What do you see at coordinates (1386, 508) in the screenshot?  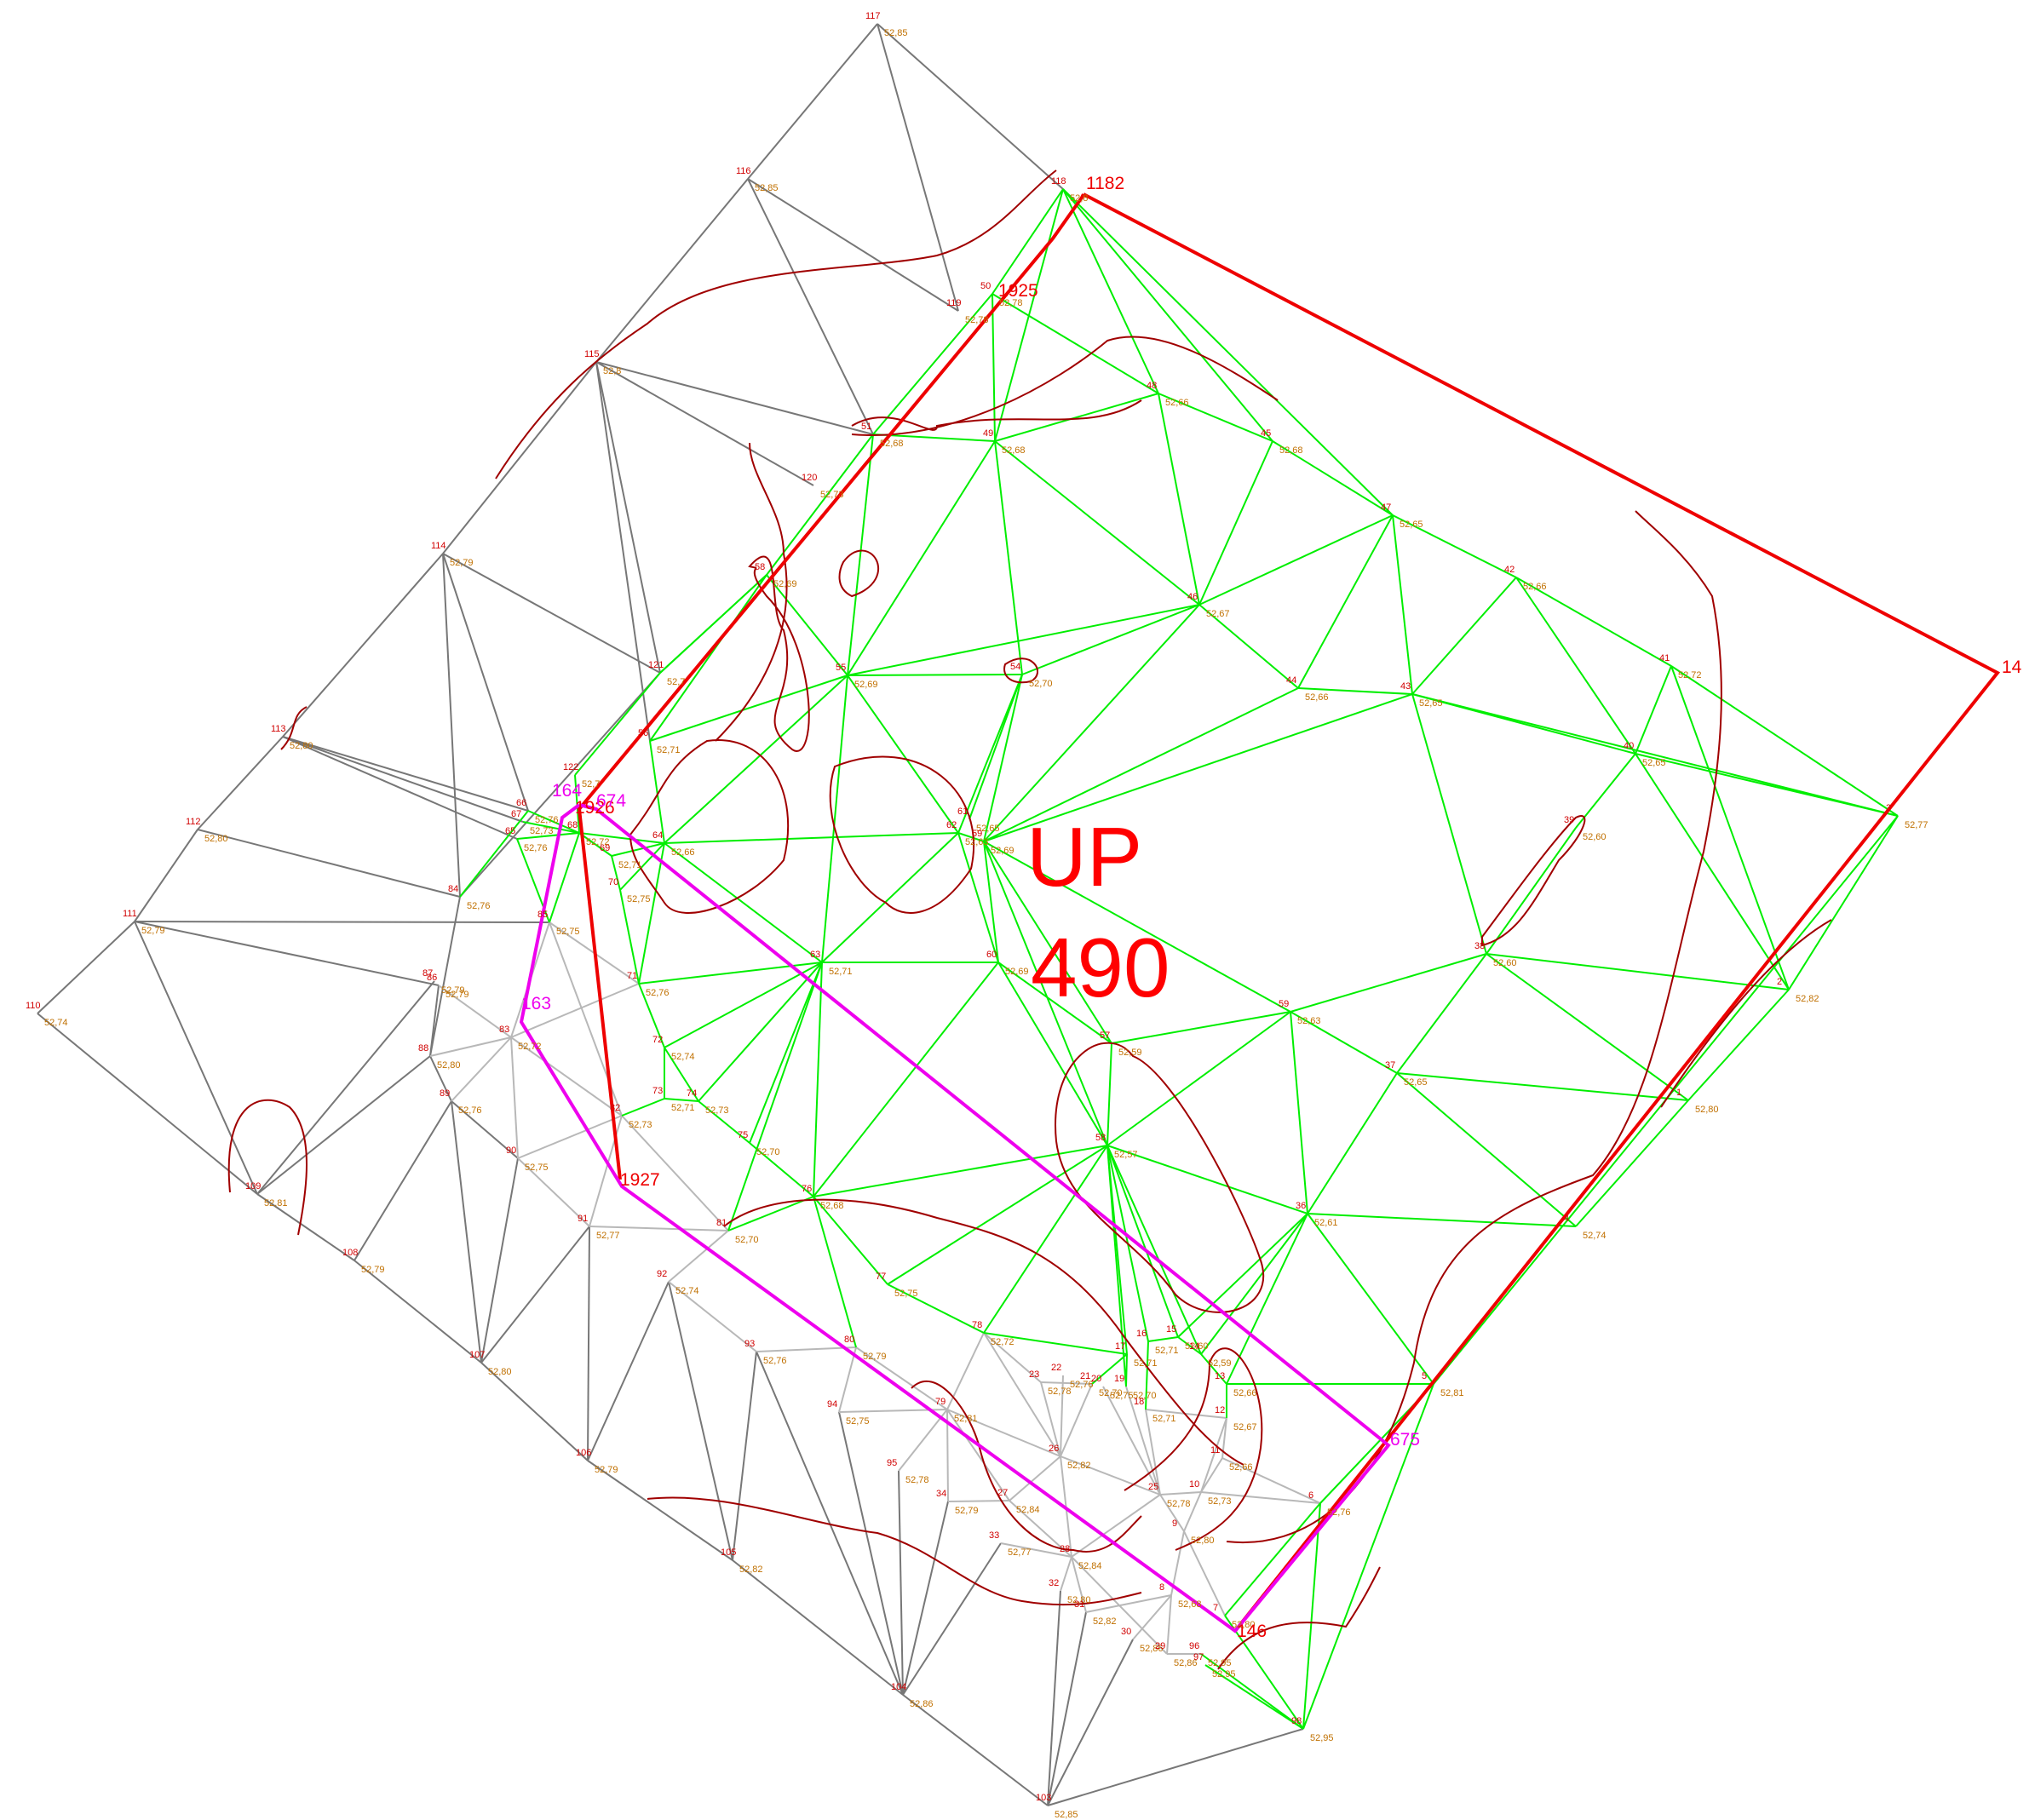 I see `point-id-label: 47` at bounding box center [1386, 508].